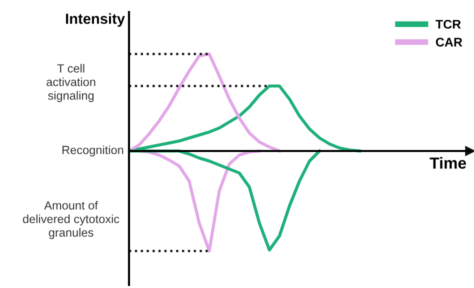  I want to click on text: T cell activation signaling, so click(71, 83).